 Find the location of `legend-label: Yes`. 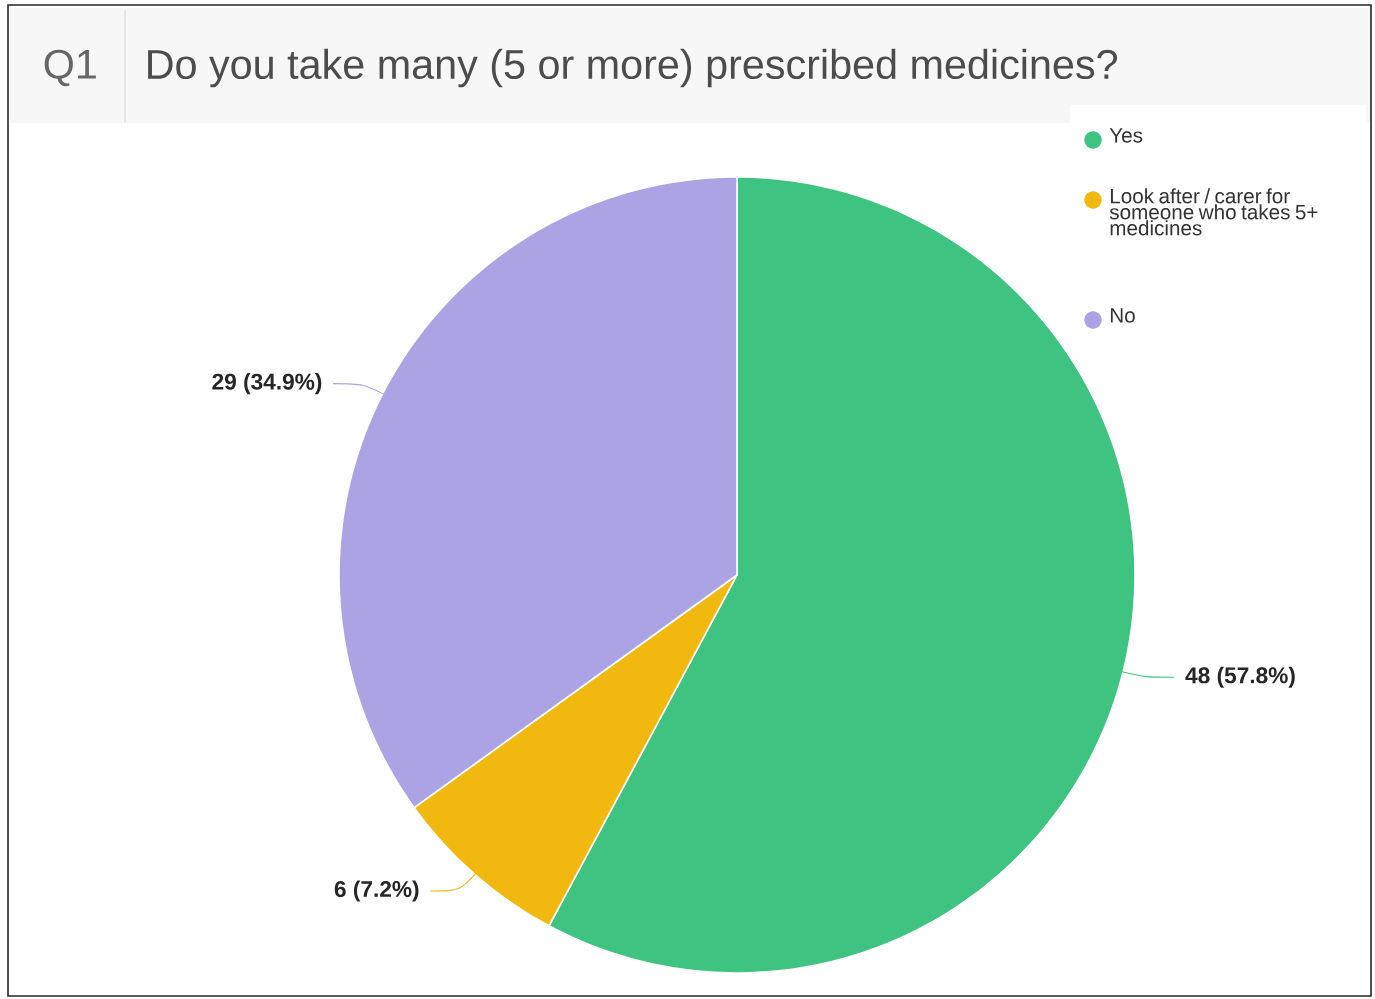

legend-label: Yes is located at coordinates (1126, 135).